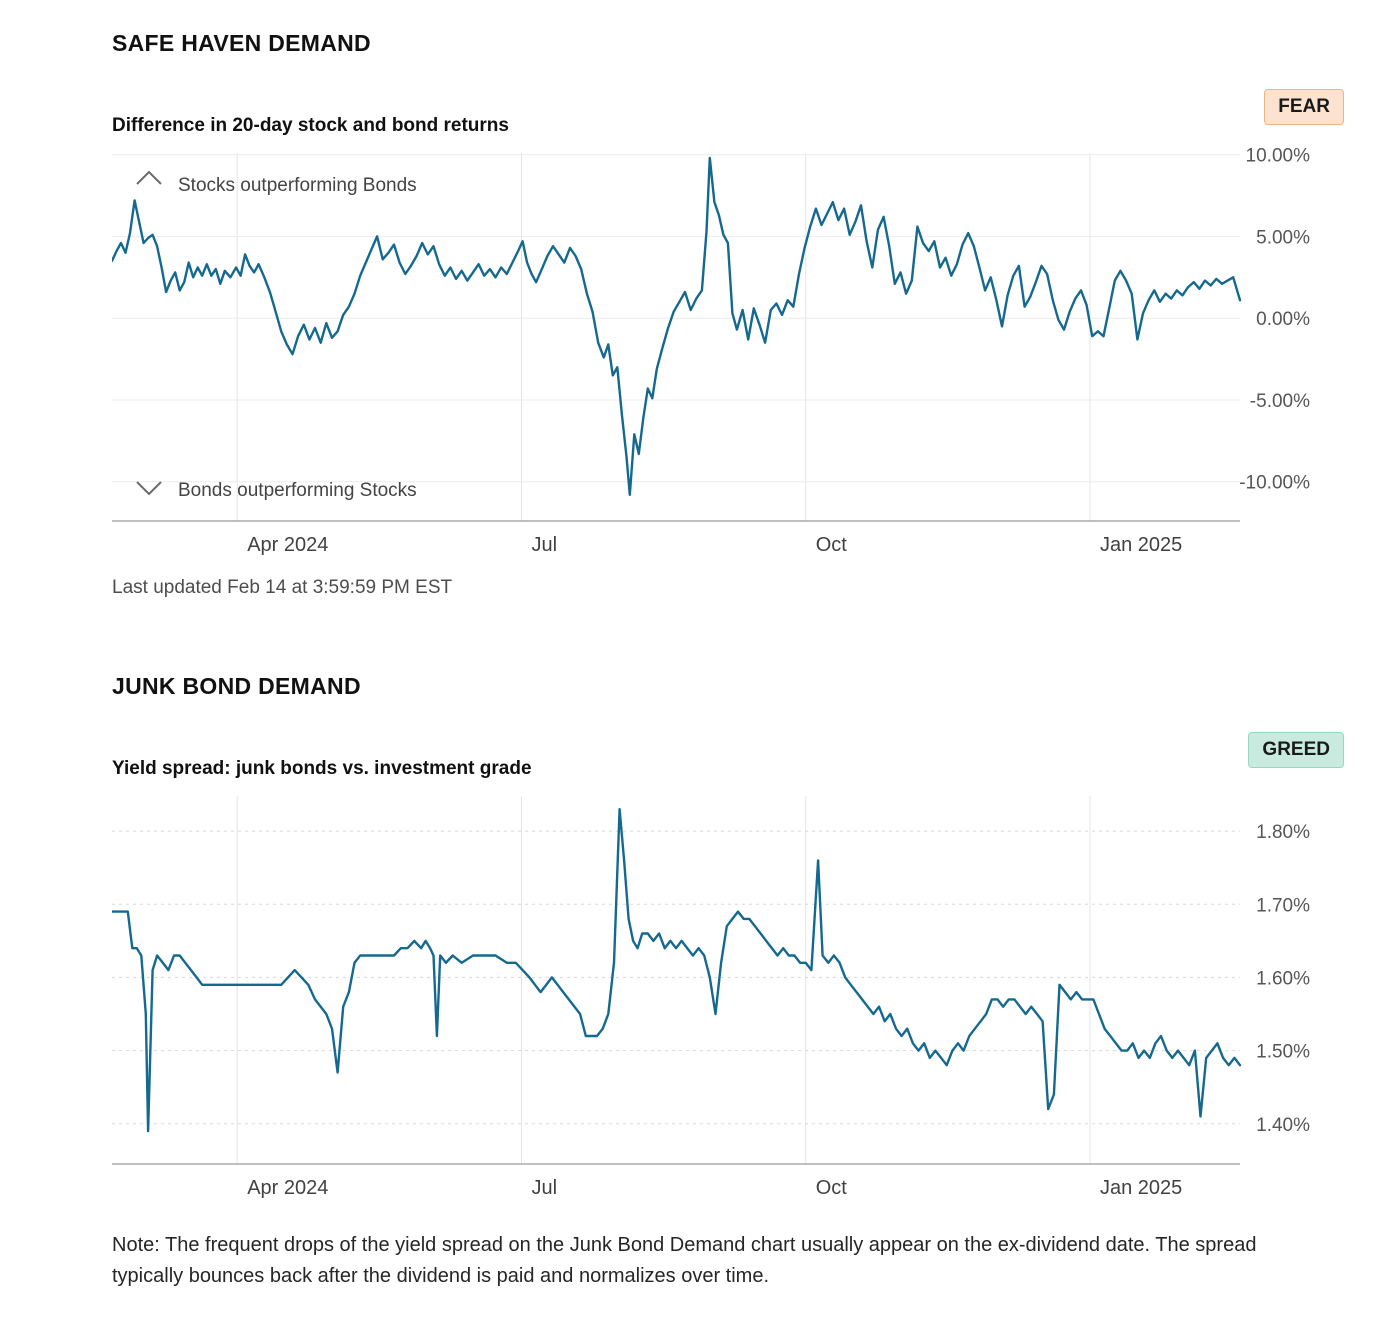 The image size is (1384, 1328). Describe the element at coordinates (1283, 905) in the screenshot. I see `svg-text: 1.70%` at that location.